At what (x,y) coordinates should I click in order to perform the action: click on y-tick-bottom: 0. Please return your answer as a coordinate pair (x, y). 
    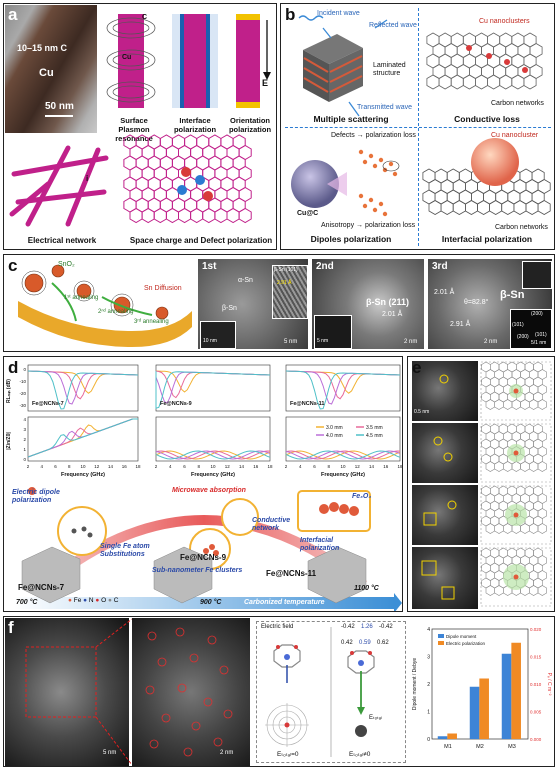
    Looking at the image, I should click on (24, 459).